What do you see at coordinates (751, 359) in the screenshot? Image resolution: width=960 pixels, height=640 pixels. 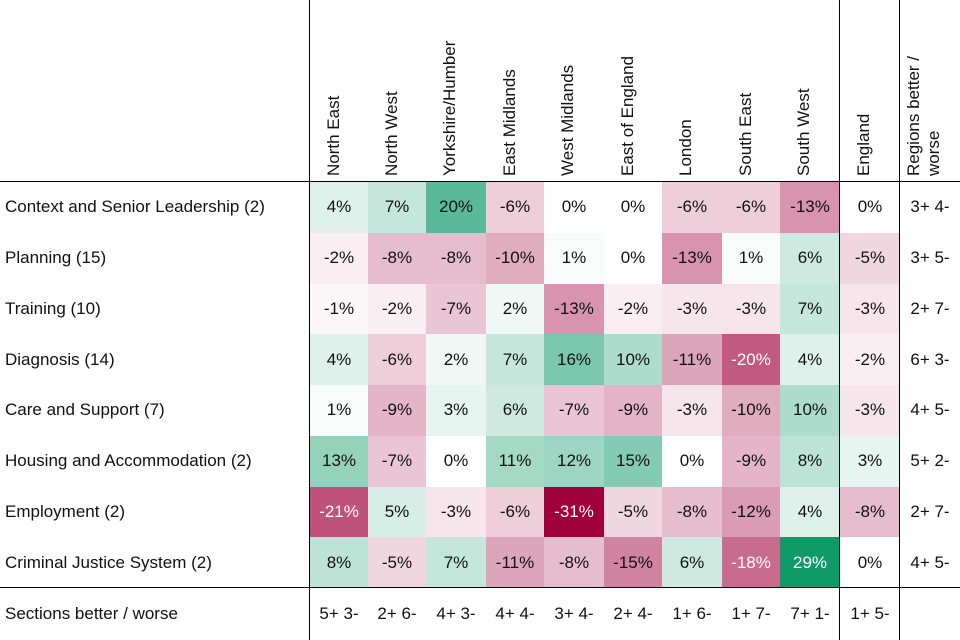 I see `heat-cell: -20%` at bounding box center [751, 359].